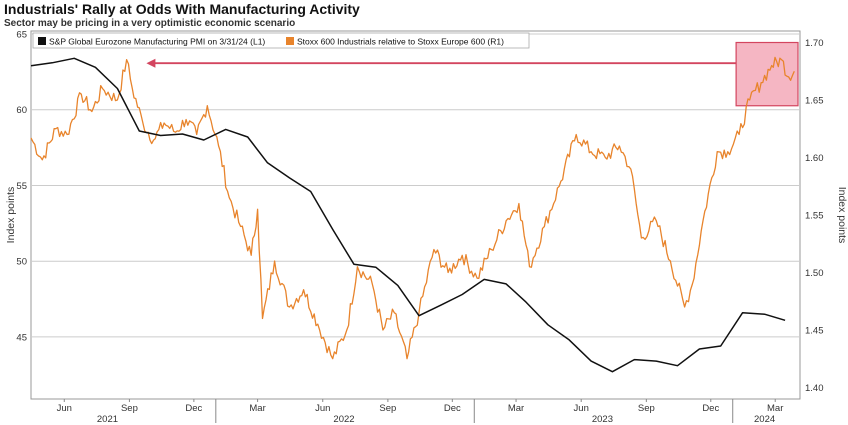  Describe the element at coordinates (21, 337) in the screenshot. I see `left-tick-label: 45` at that location.